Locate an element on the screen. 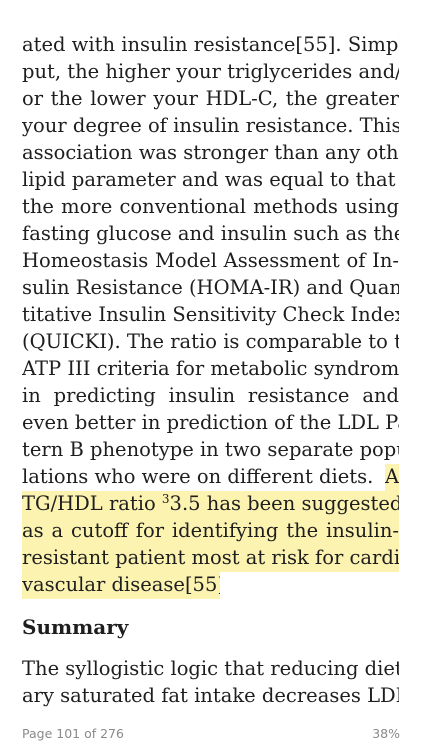 Image resolution: width=422 pixels, height=750 pixels. body-line: your degree of insulin resistance. This is located at coordinates (210, 125).